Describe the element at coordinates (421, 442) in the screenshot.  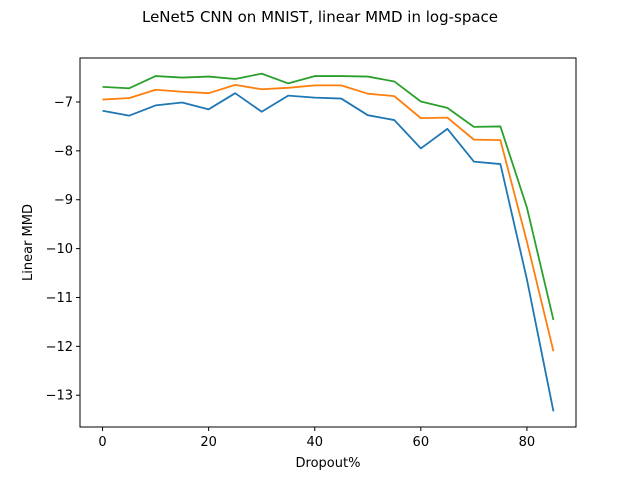
I see `x-tick-label: 60` at that location.